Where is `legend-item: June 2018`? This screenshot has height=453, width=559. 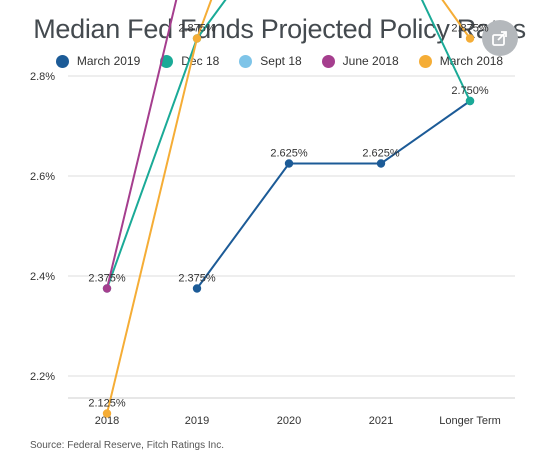
legend-item: June 2018 is located at coordinates (360, 61).